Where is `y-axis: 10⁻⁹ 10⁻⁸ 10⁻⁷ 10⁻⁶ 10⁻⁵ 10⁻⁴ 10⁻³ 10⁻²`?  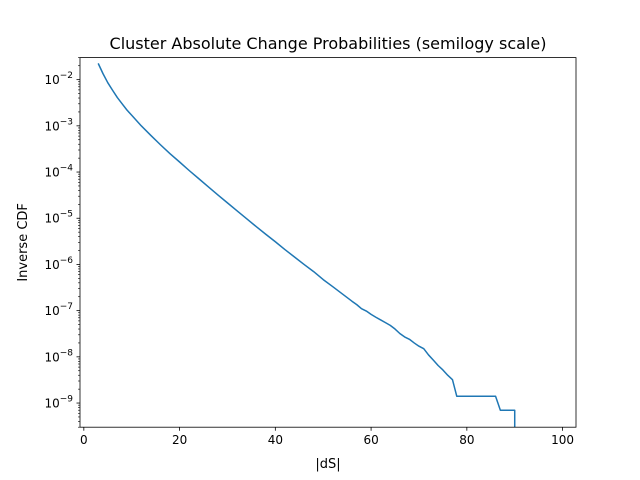 y-axis: 10⁻⁹ 10⁻⁸ 10⁻⁷ 10⁻⁶ 10⁻⁵ 10⁻⁴ 10⁻³ 10⁻² is located at coordinates (62, 242).